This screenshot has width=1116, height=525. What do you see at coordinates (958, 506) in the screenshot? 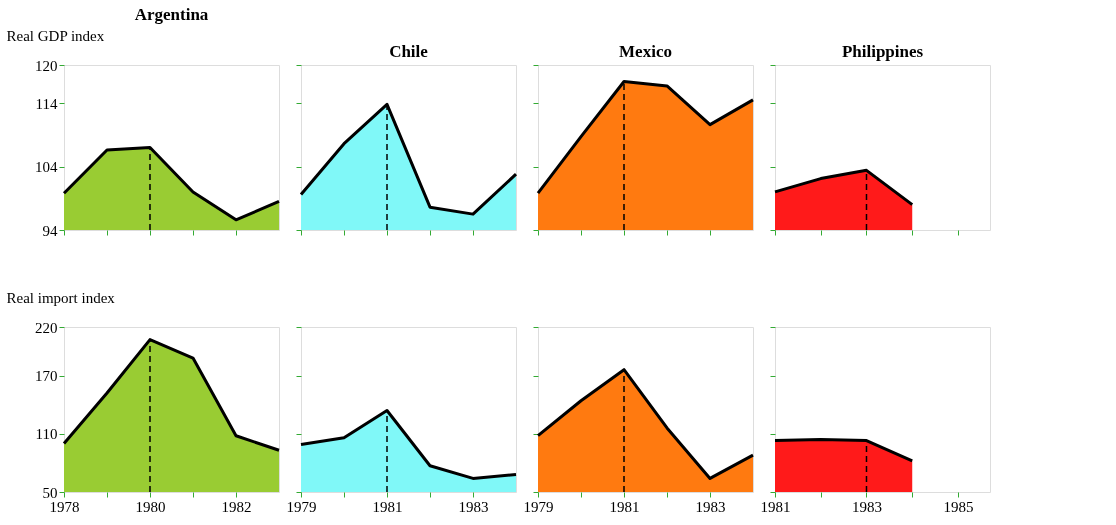
I see `x-tick-label: 1985` at bounding box center [958, 506].